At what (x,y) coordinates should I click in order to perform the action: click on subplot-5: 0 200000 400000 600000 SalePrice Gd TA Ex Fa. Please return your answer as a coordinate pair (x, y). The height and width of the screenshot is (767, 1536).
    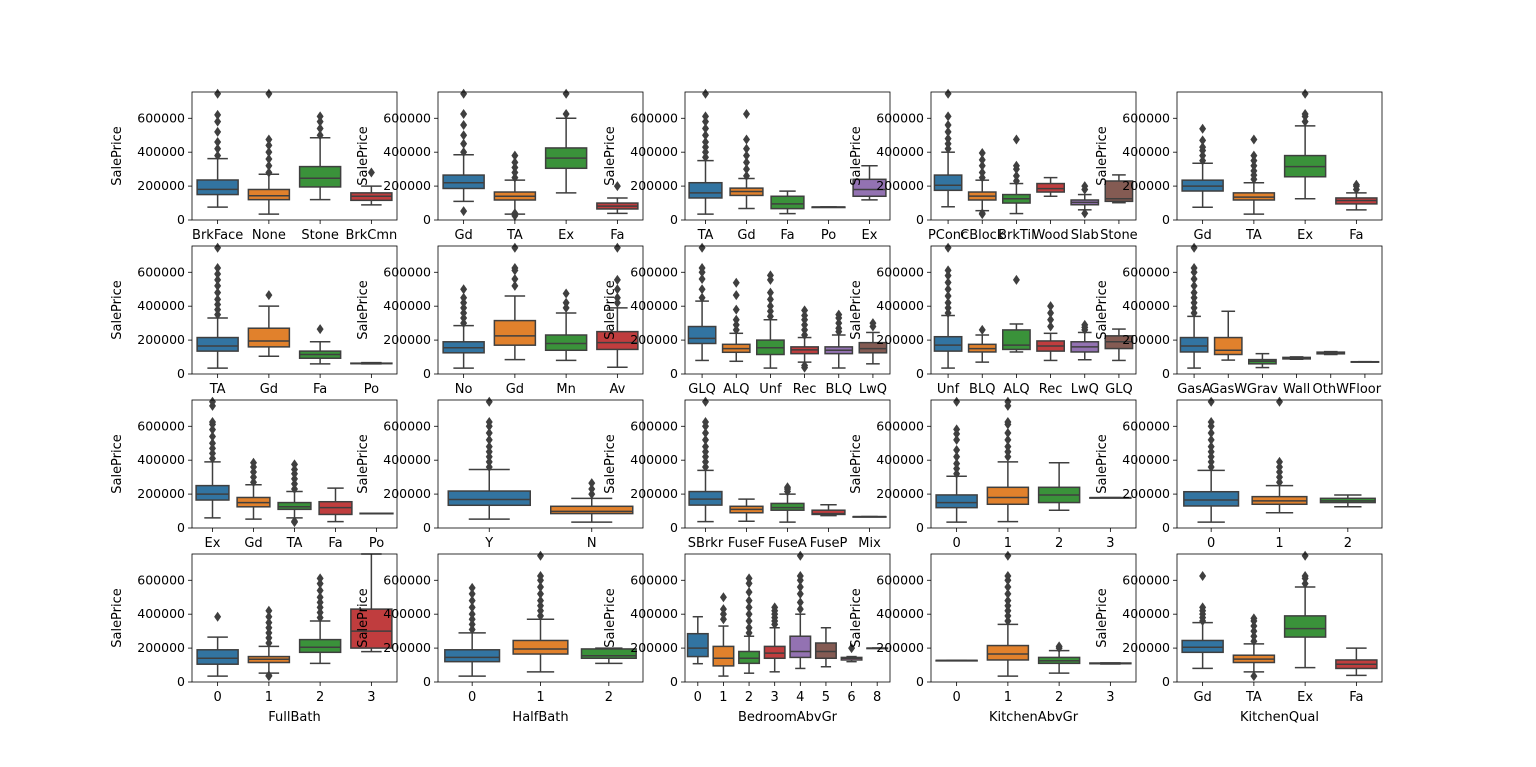
    Looking at the image, I should click on (1239, 165).